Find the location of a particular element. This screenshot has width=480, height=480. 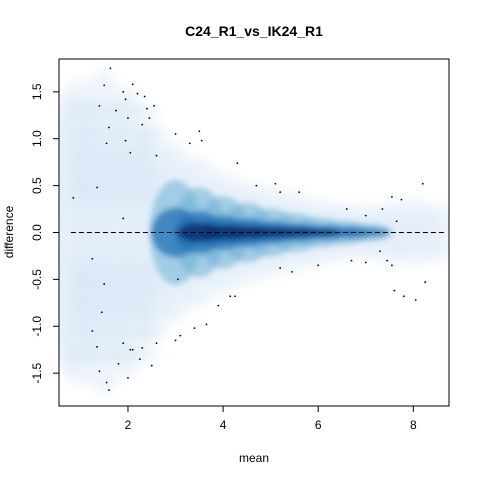

y-tick-label: 0.0 is located at coordinates (37, 232).